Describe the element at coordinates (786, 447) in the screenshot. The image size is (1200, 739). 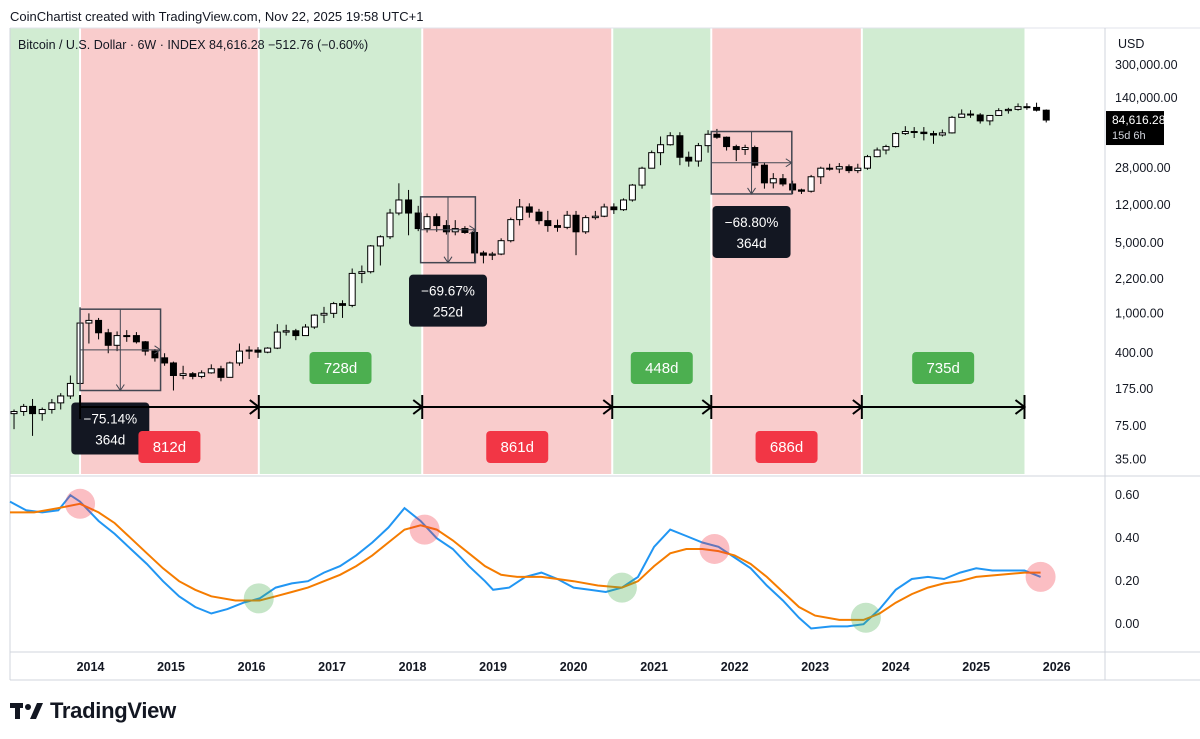
I see `badge-686d: 686d` at that location.